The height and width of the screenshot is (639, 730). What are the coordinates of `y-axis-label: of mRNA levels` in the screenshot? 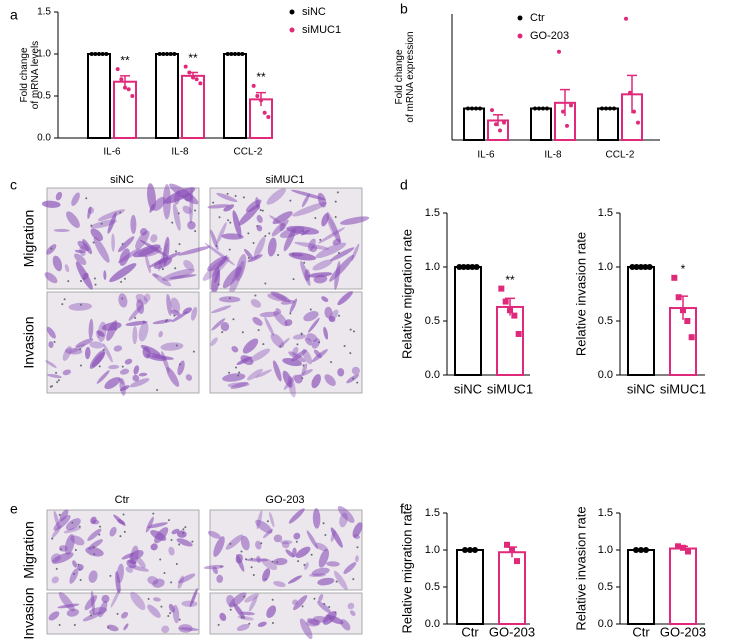 It's located at (35, 75).